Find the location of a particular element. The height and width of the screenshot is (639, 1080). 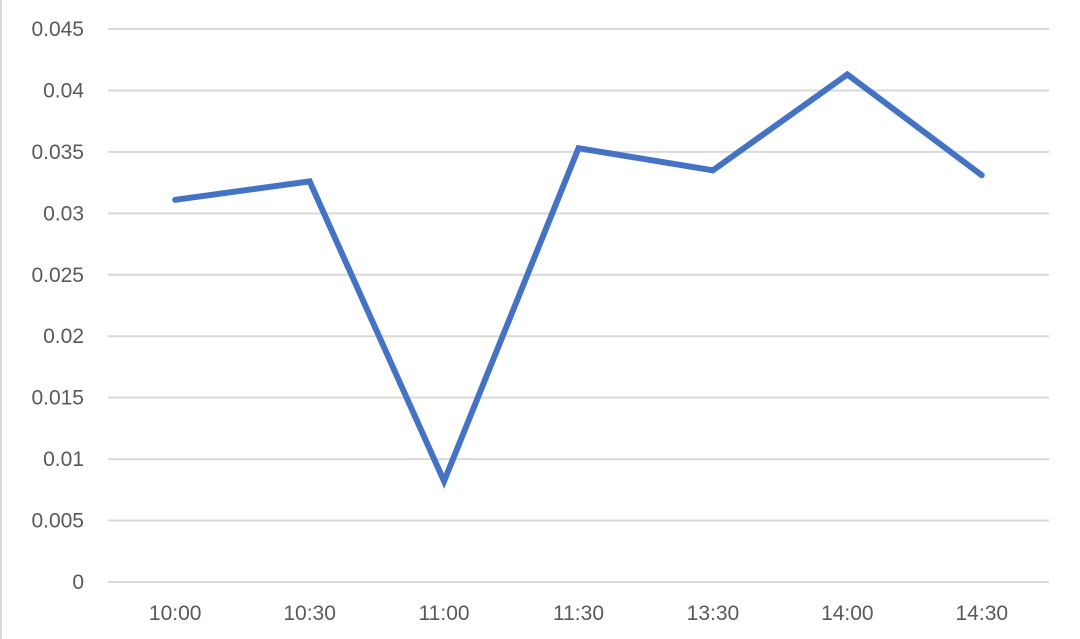

x-tick-label: 10:30 is located at coordinates (309, 613).